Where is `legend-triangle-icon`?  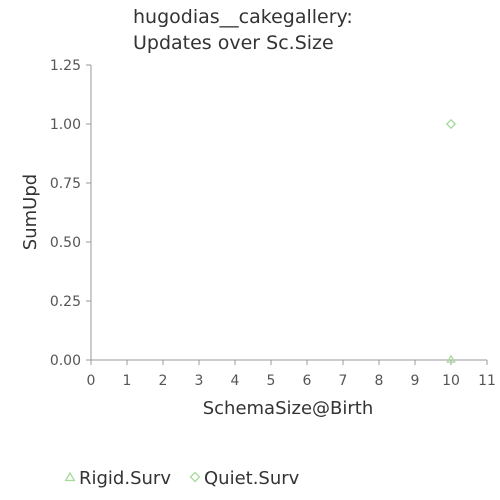
legend-triangle-icon is located at coordinates (70, 476).